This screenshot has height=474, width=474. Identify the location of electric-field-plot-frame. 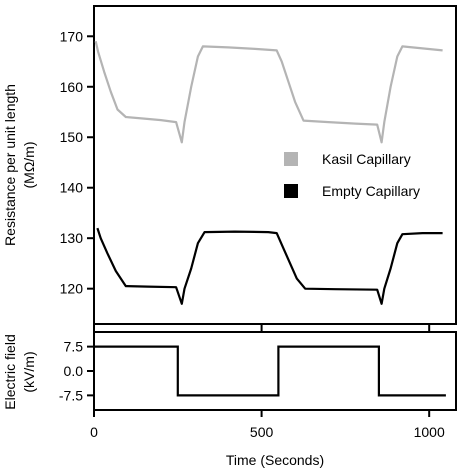
(275, 371).